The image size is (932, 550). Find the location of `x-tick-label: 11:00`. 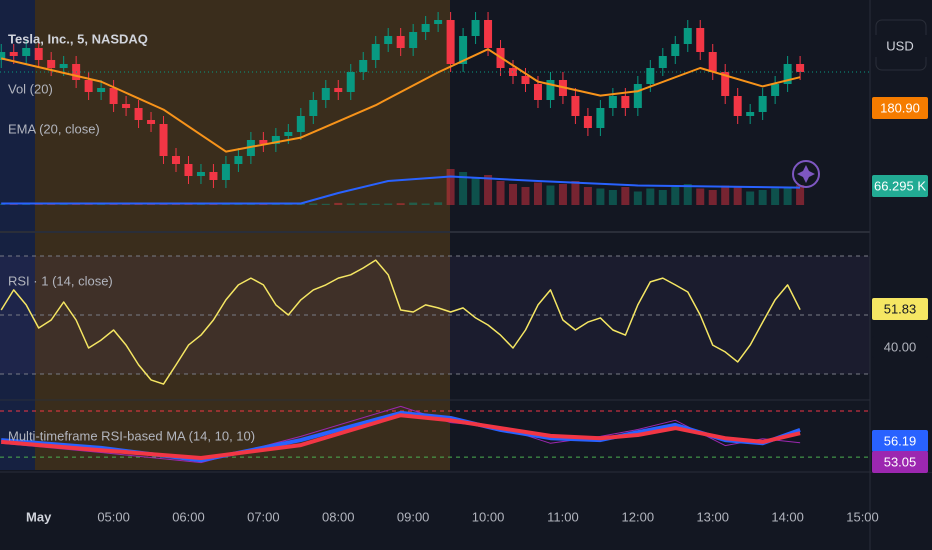

x-tick-label: 11:00 is located at coordinates (563, 516).